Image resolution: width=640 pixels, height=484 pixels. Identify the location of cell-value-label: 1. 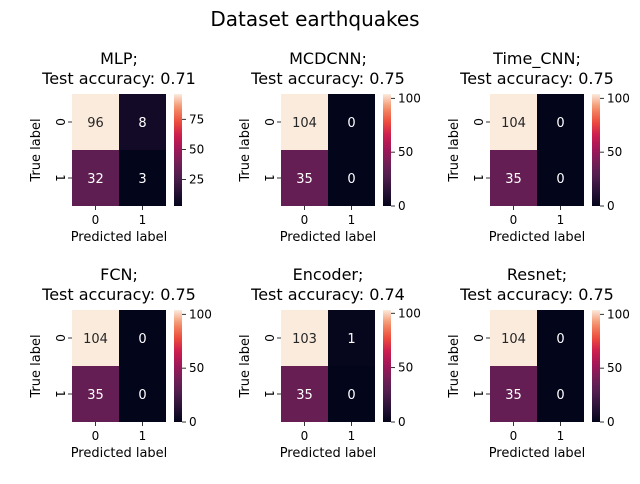
(351, 339).